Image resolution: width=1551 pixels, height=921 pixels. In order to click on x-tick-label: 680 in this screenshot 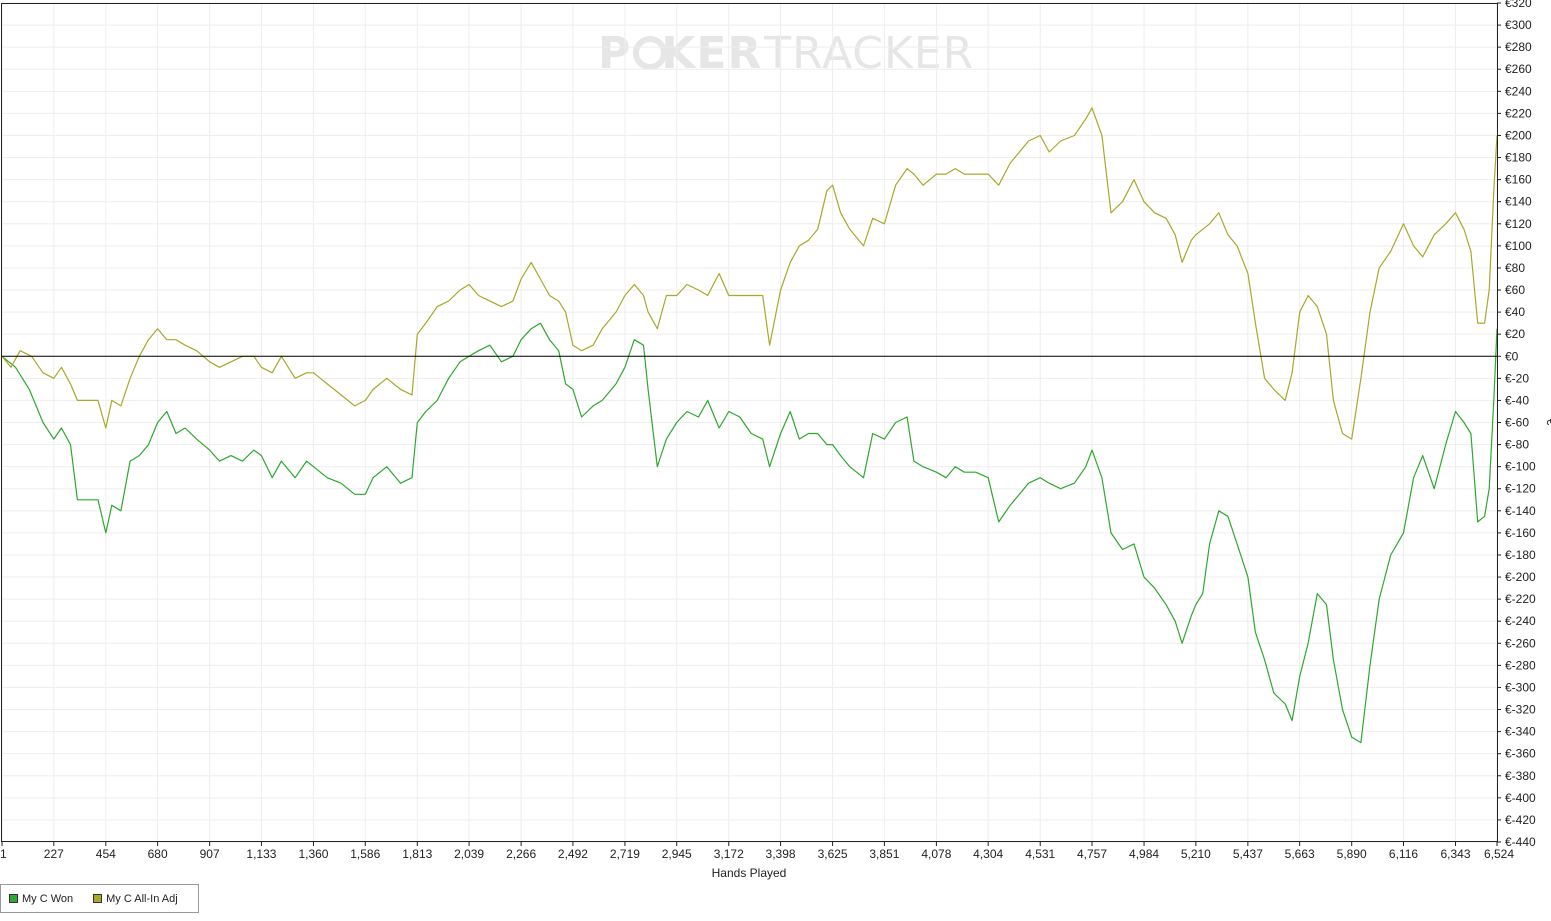, I will do `click(158, 854)`.